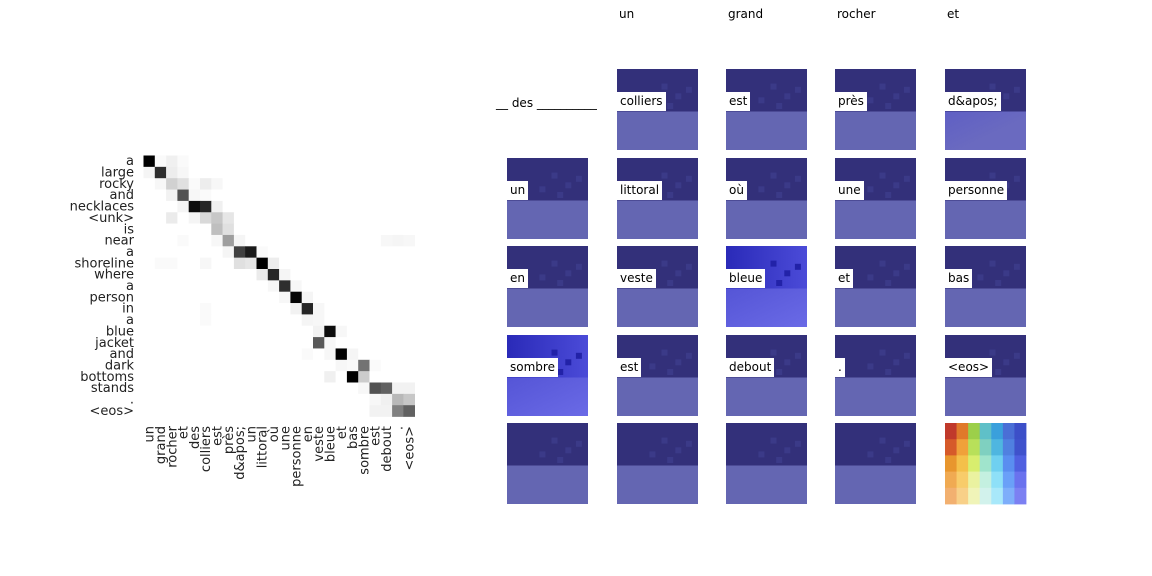 The height and width of the screenshot is (576, 1152). Describe the element at coordinates (517, 278) in the screenshot. I see `word-tag: en` at that location.